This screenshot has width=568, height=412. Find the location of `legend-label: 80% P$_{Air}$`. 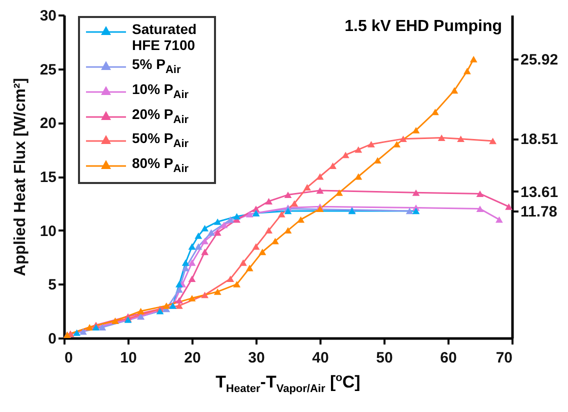

legend-label: 80% P$_{Air}$ is located at coordinates (161, 166).